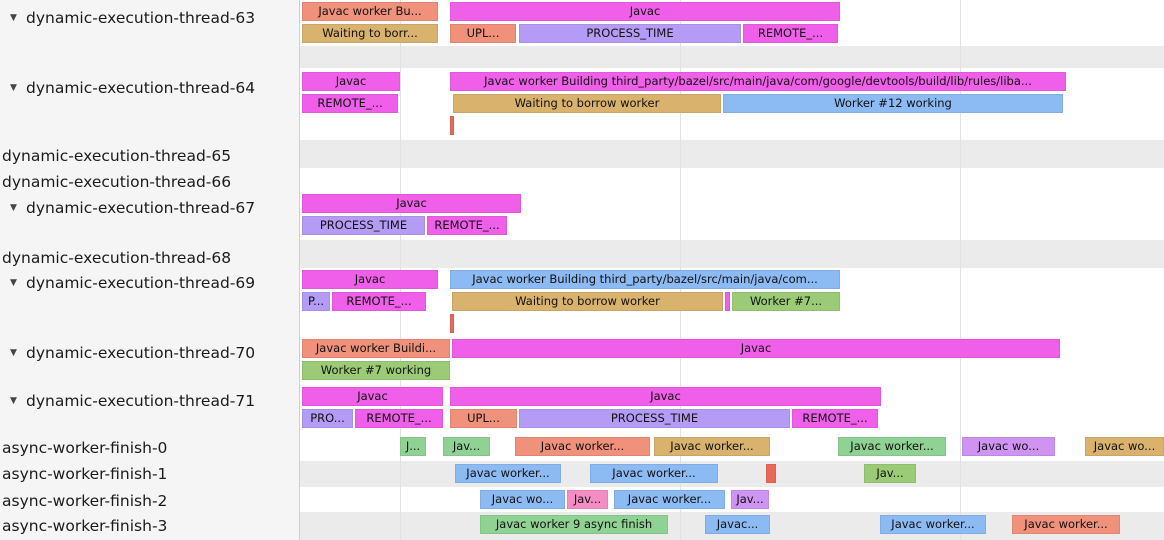  I want to click on thread-label: dynamic-execution-thread-67, so click(141, 207).